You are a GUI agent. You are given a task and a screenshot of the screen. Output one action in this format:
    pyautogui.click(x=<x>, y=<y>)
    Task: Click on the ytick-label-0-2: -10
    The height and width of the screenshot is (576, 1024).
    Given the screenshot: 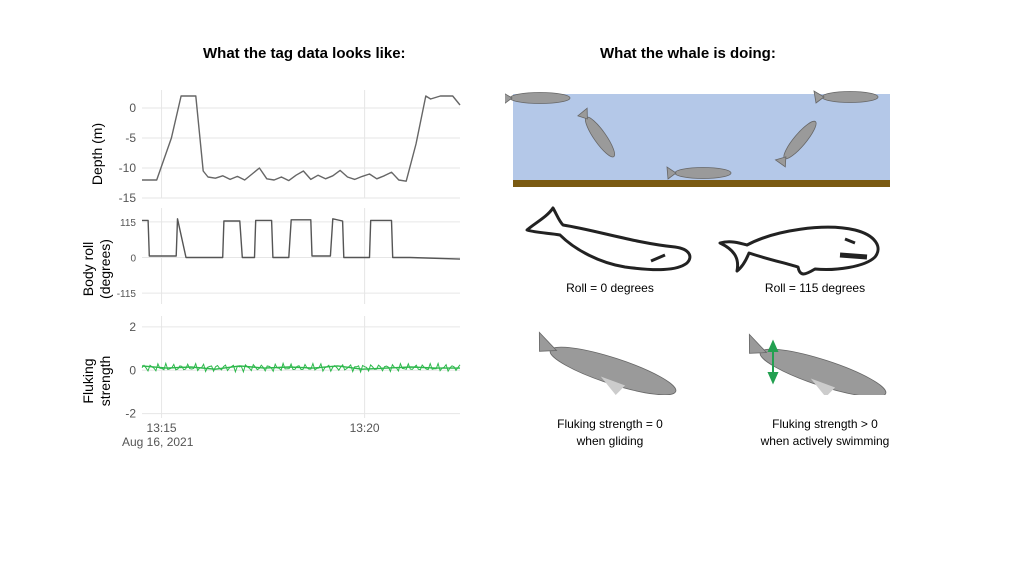 What is the action you would take?
    pyautogui.click(x=128, y=168)
    